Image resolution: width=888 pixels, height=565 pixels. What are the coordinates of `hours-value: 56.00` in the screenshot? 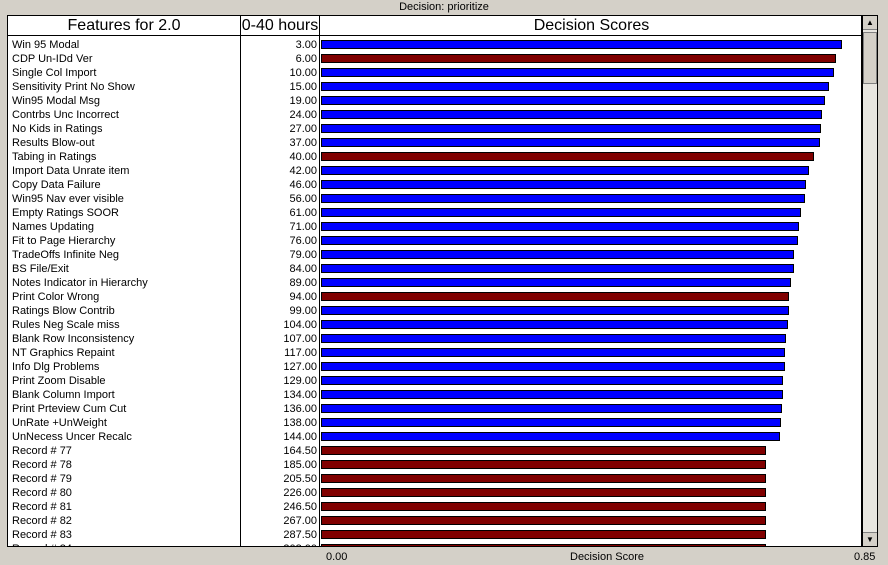 It's located at (303, 199).